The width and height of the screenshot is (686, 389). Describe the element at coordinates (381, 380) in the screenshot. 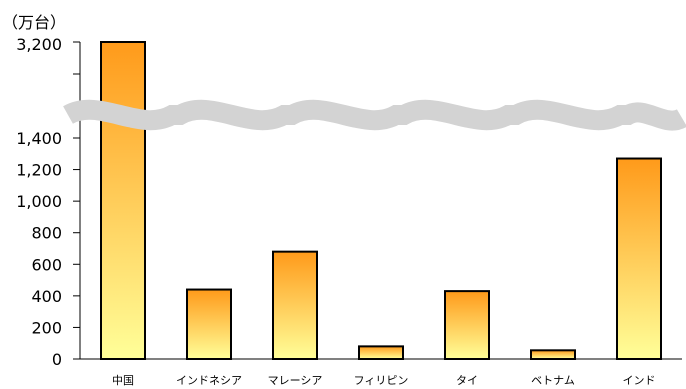

I see `x-category-label: フィリピン` at that location.